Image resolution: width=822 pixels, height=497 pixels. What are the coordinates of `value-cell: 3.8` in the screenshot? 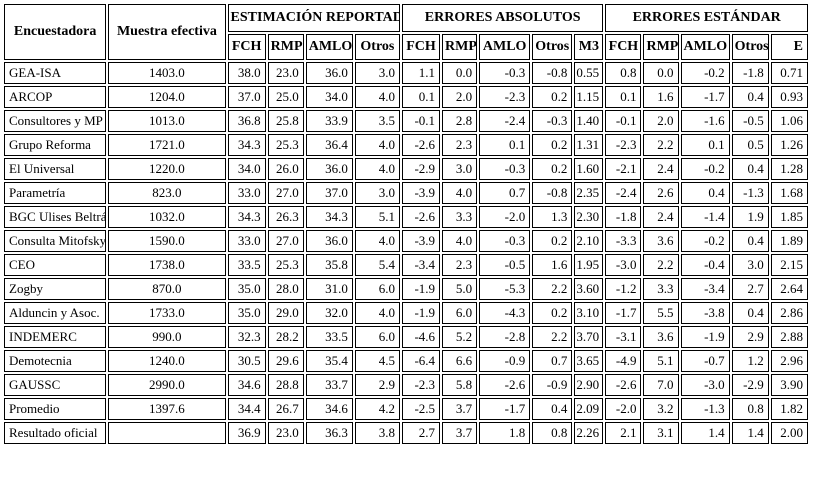 It's located at (377, 433).